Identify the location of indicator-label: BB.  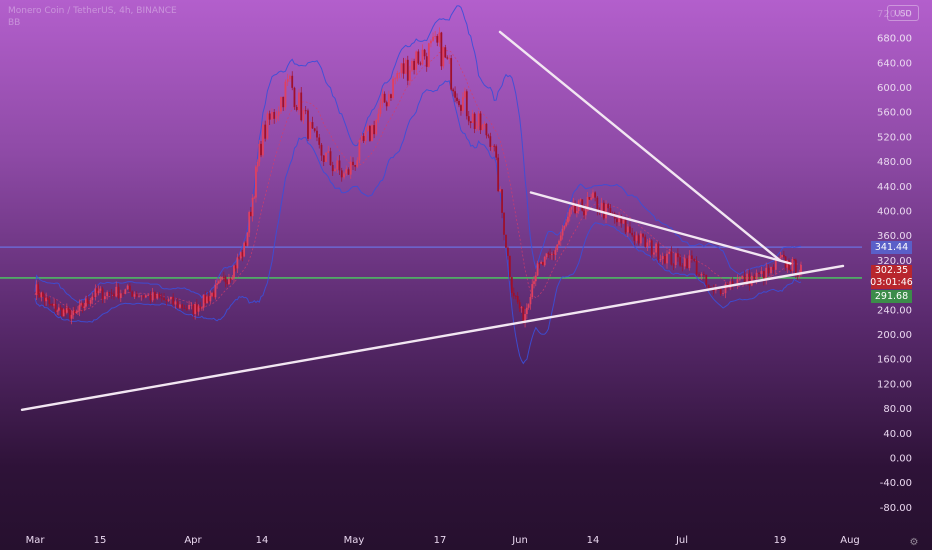
(14, 23).